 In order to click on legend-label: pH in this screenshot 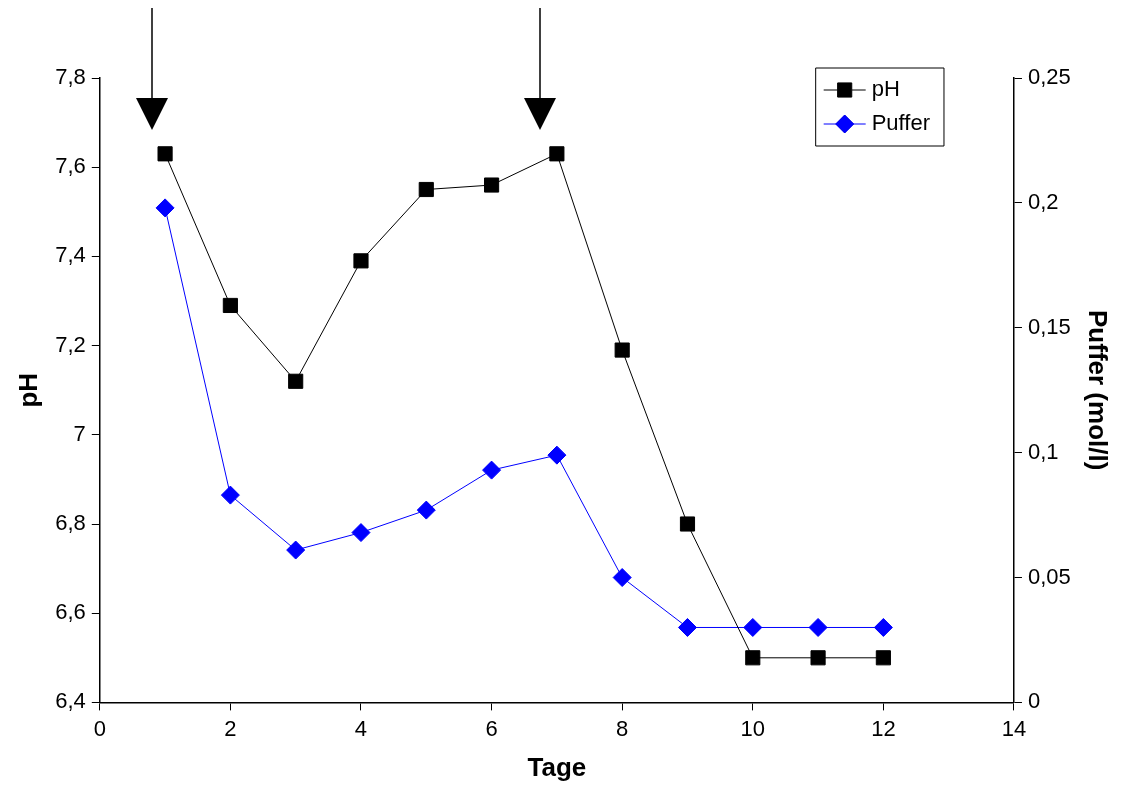, I will do `click(885, 89)`.